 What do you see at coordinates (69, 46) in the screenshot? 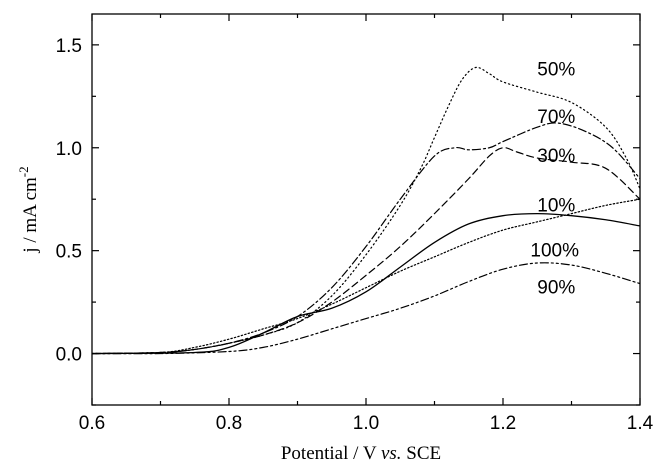
I see `y-tick-label: 1.5` at bounding box center [69, 46].